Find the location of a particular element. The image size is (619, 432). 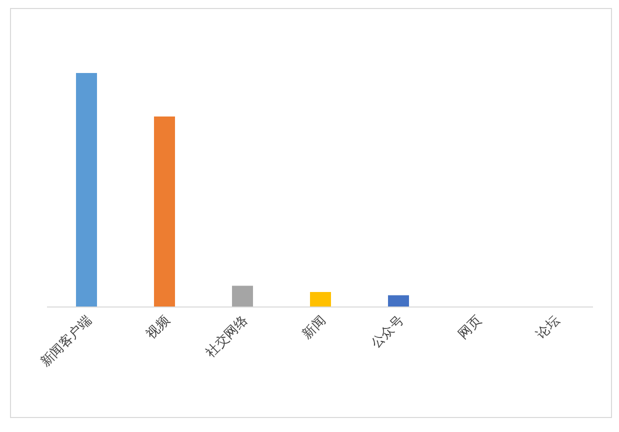

x-tick-label: 论坛 is located at coordinates (548, 327).